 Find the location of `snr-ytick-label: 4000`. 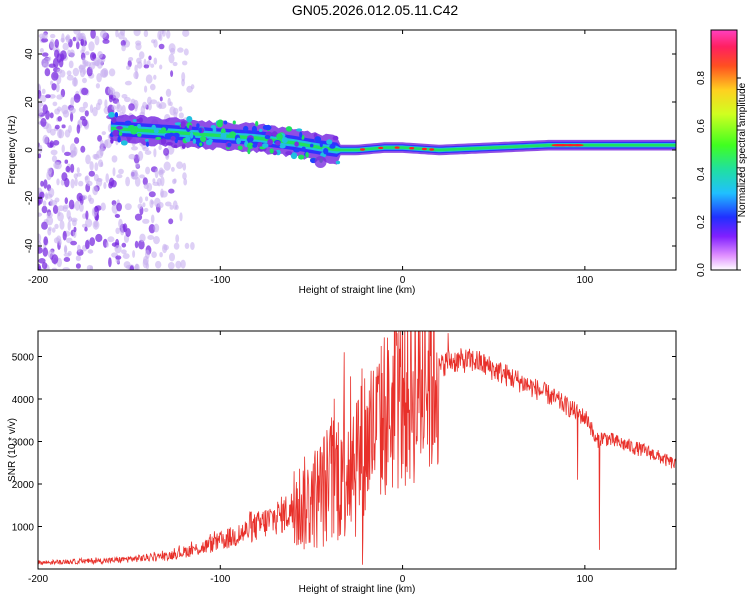

snr-ytick-label: 4000 is located at coordinates (23, 400).